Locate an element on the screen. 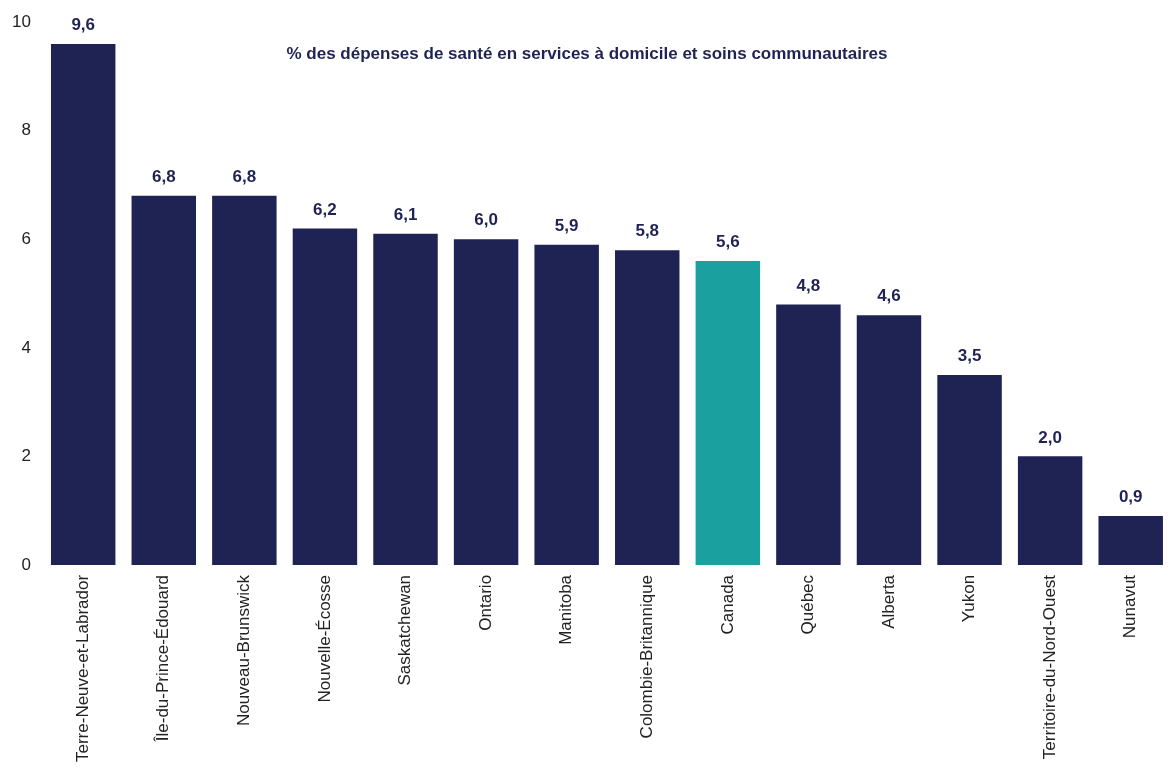 The height and width of the screenshot is (772, 1171). data-label: 9,6 is located at coordinates (83, 25).